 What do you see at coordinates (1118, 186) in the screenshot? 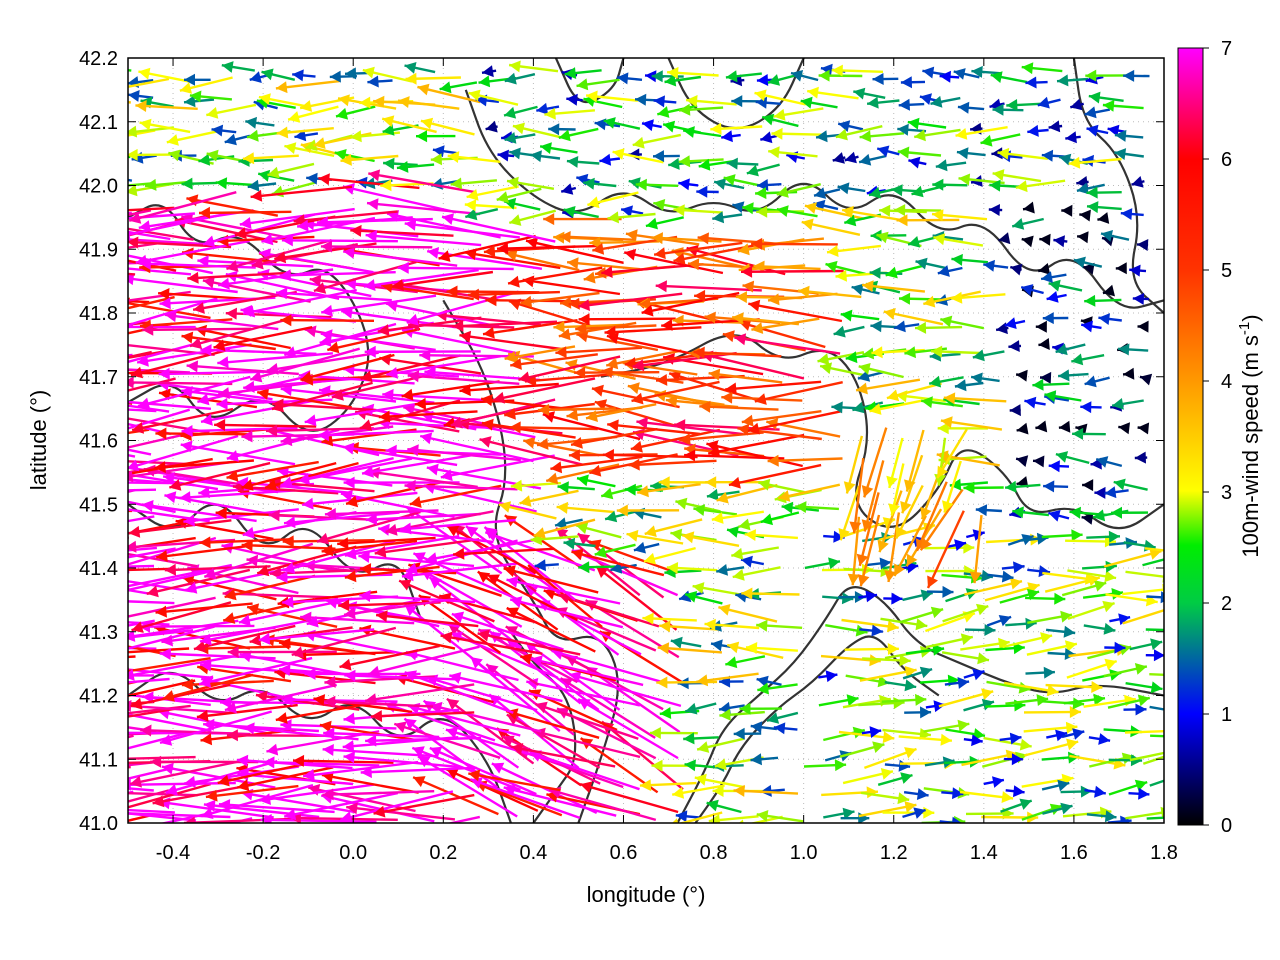
I see `contour-line` at bounding box center [1118, 186].